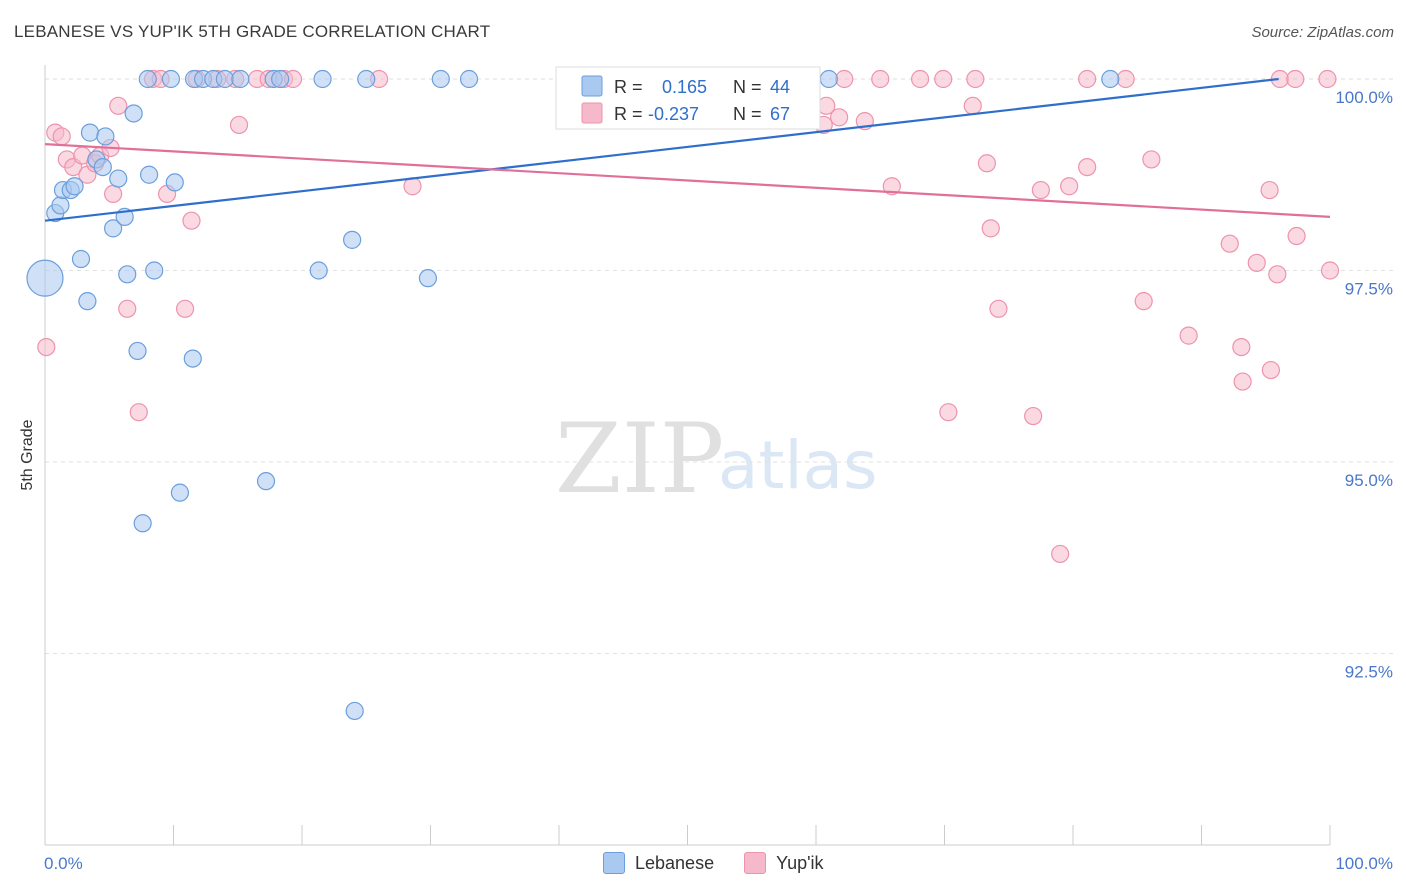 The height and width of the screenshot is (892, 1406). I want to click on stats-r-value-yupik: -0.237, so click(673, 114).